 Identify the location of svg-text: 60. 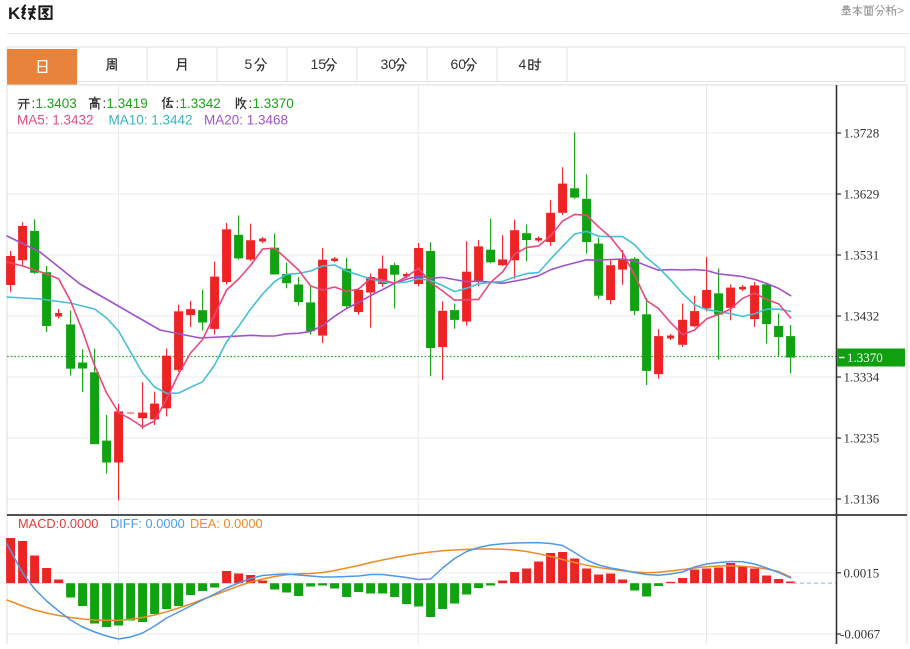
(459, 64).